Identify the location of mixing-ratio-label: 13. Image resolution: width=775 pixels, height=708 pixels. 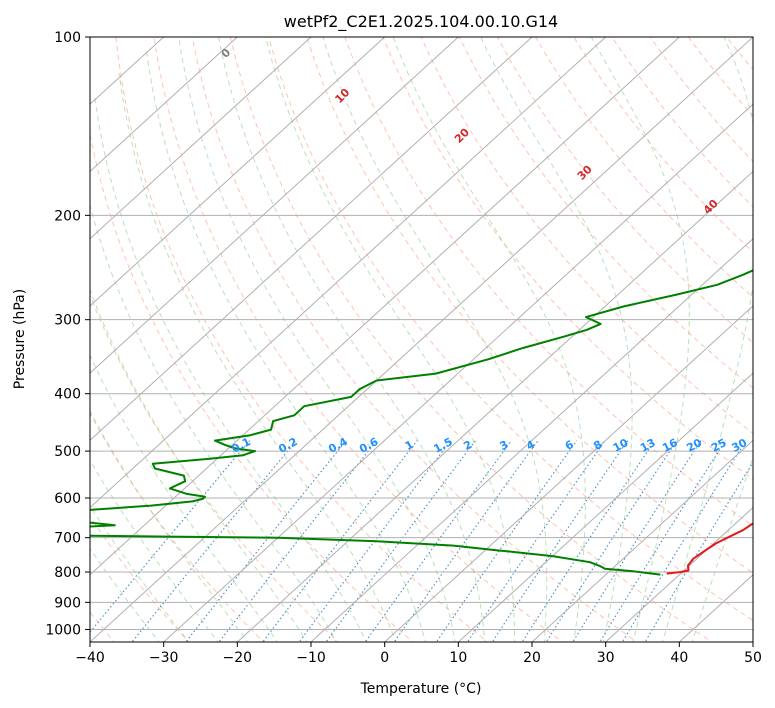
(648, 445).